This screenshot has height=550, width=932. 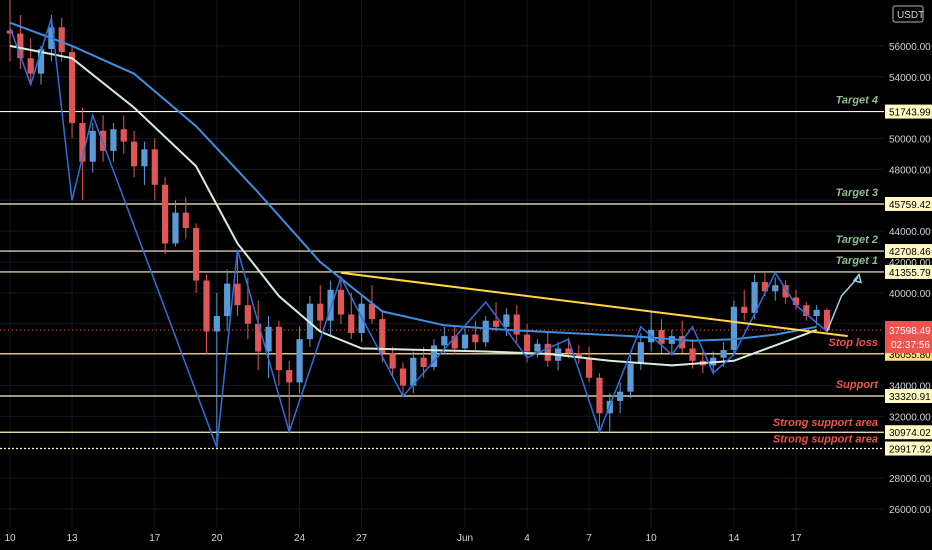 What do you see at coordinates (857, 193) in the screenshot?
I see `level-label: Target 3` at bounding box center [857, 193].